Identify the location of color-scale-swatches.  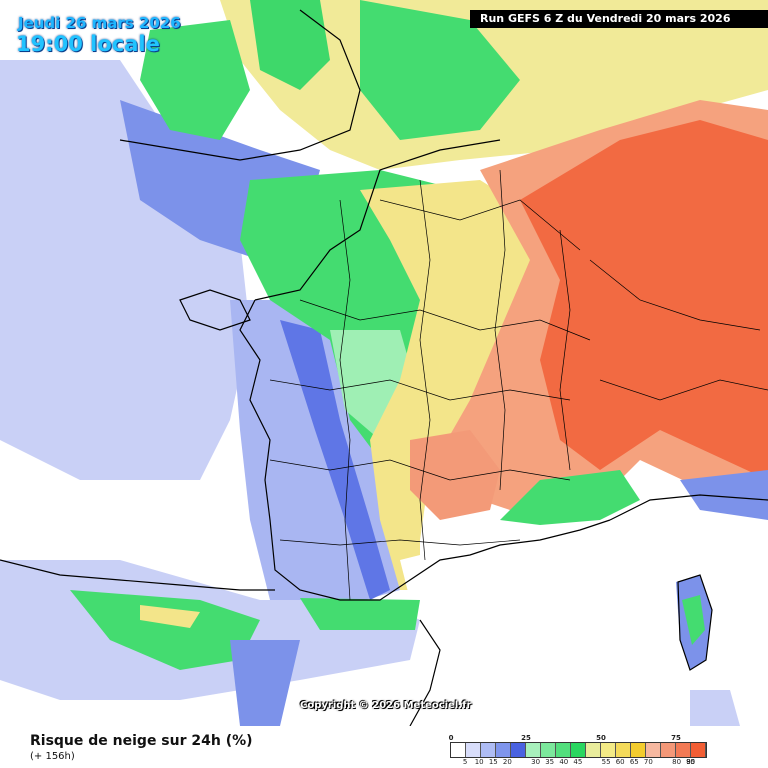
(578, 750).